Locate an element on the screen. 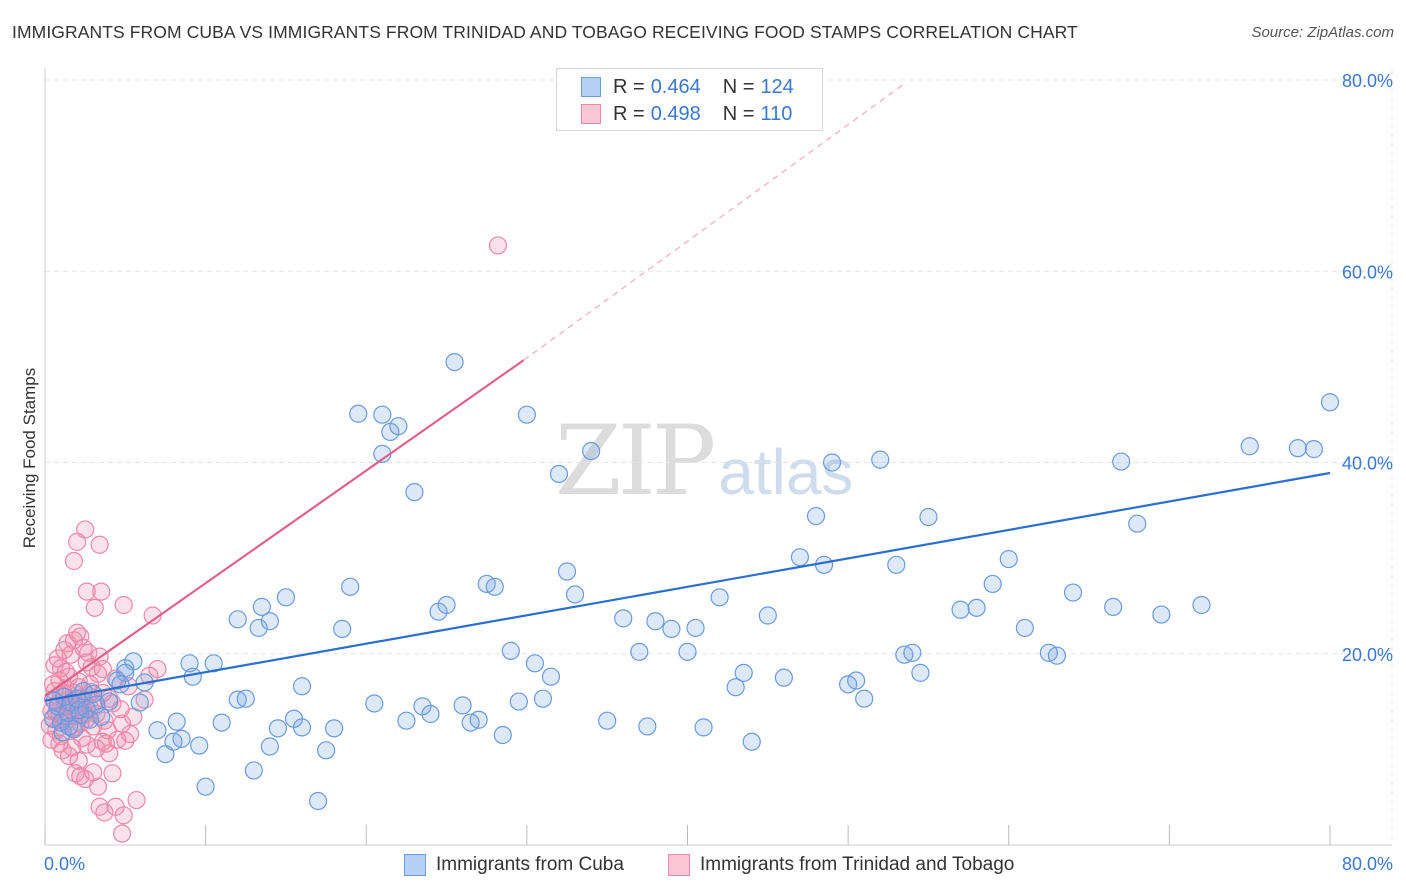  legend-row-cuba: R = 0.464 N = 124 is located at coordinates (687, 87).